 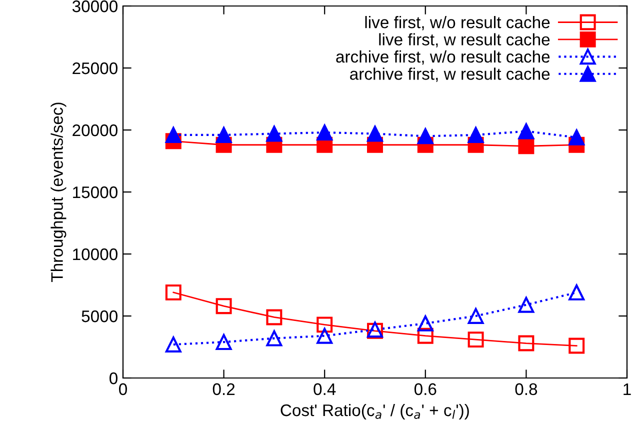 What do you see at coordinates (95, 6) in the screenshot?
I see `y-tick-label: 30000` at bounding box center [95, 6].